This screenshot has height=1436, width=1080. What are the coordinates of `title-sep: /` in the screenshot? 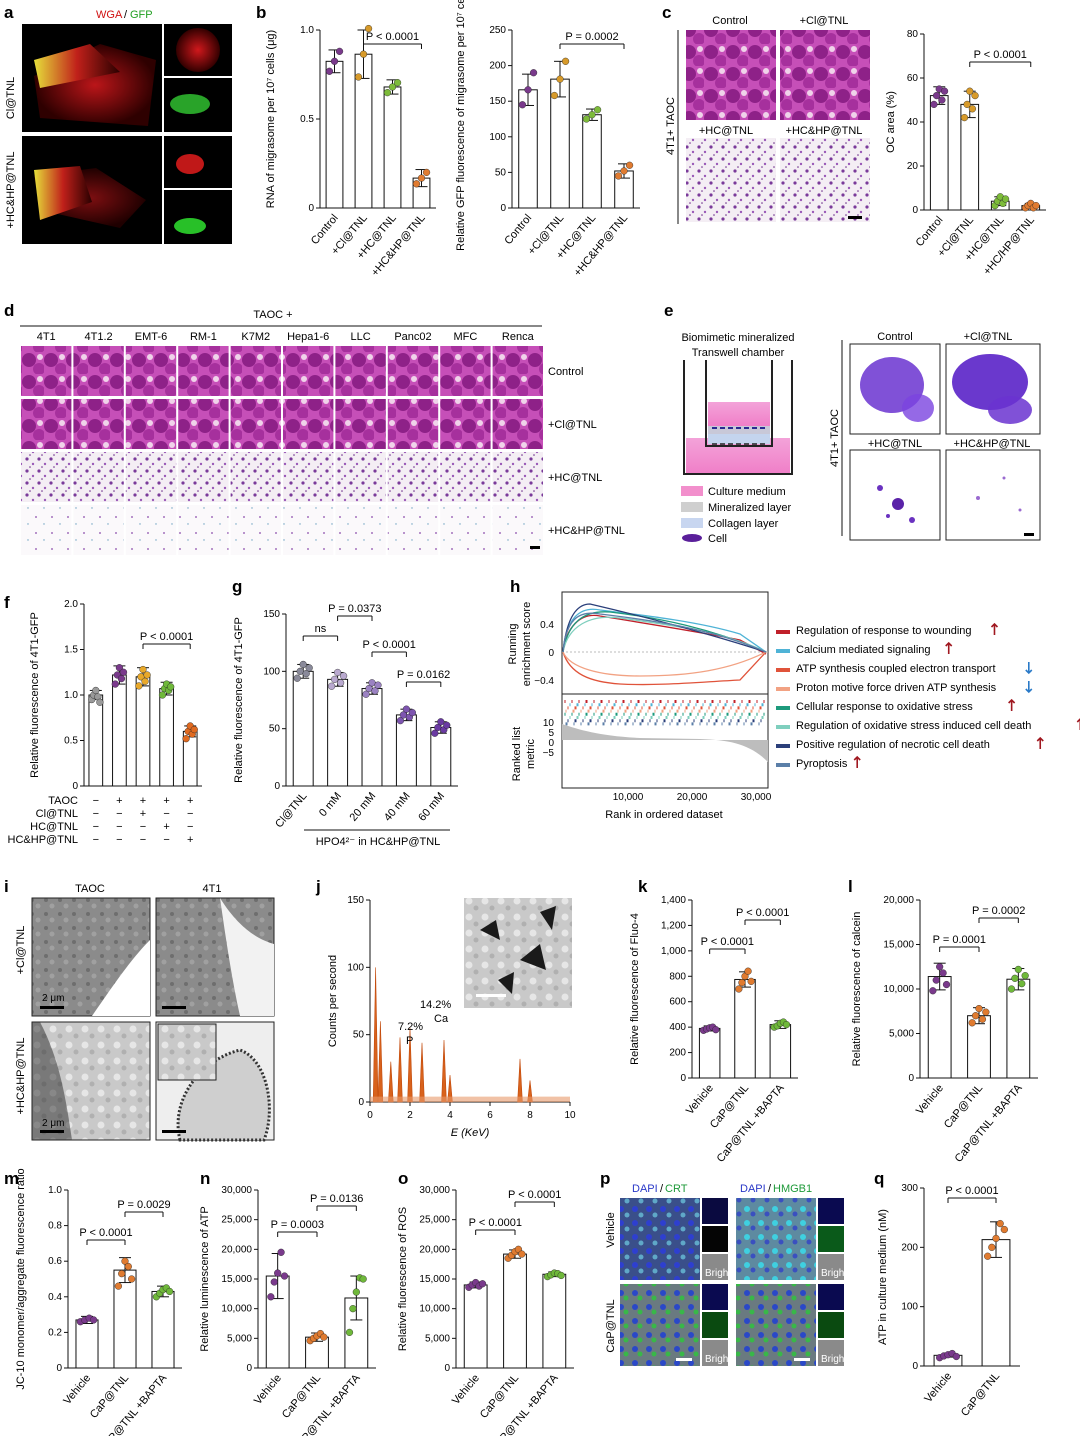 It's located at (770, 1189).